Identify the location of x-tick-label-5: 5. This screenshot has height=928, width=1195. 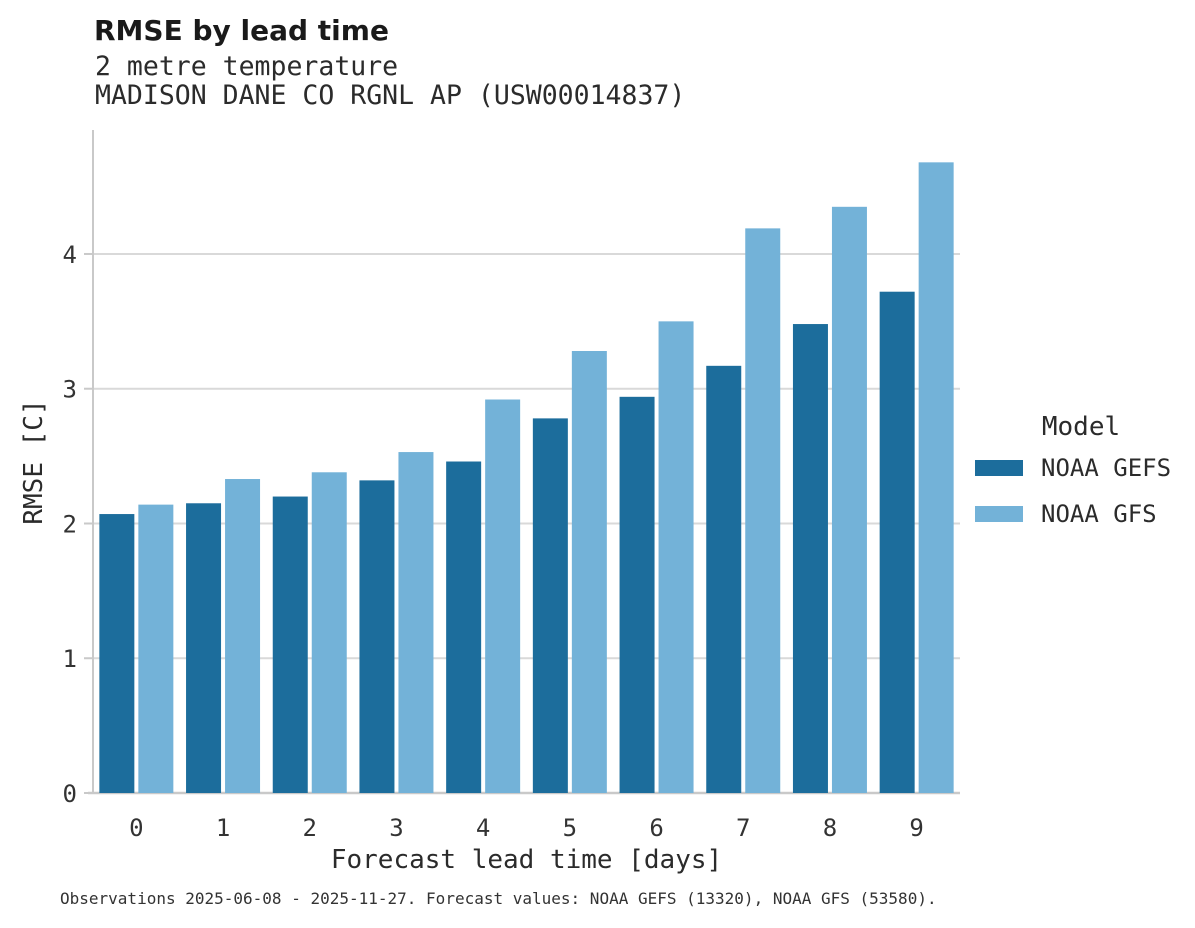
(570, 828).